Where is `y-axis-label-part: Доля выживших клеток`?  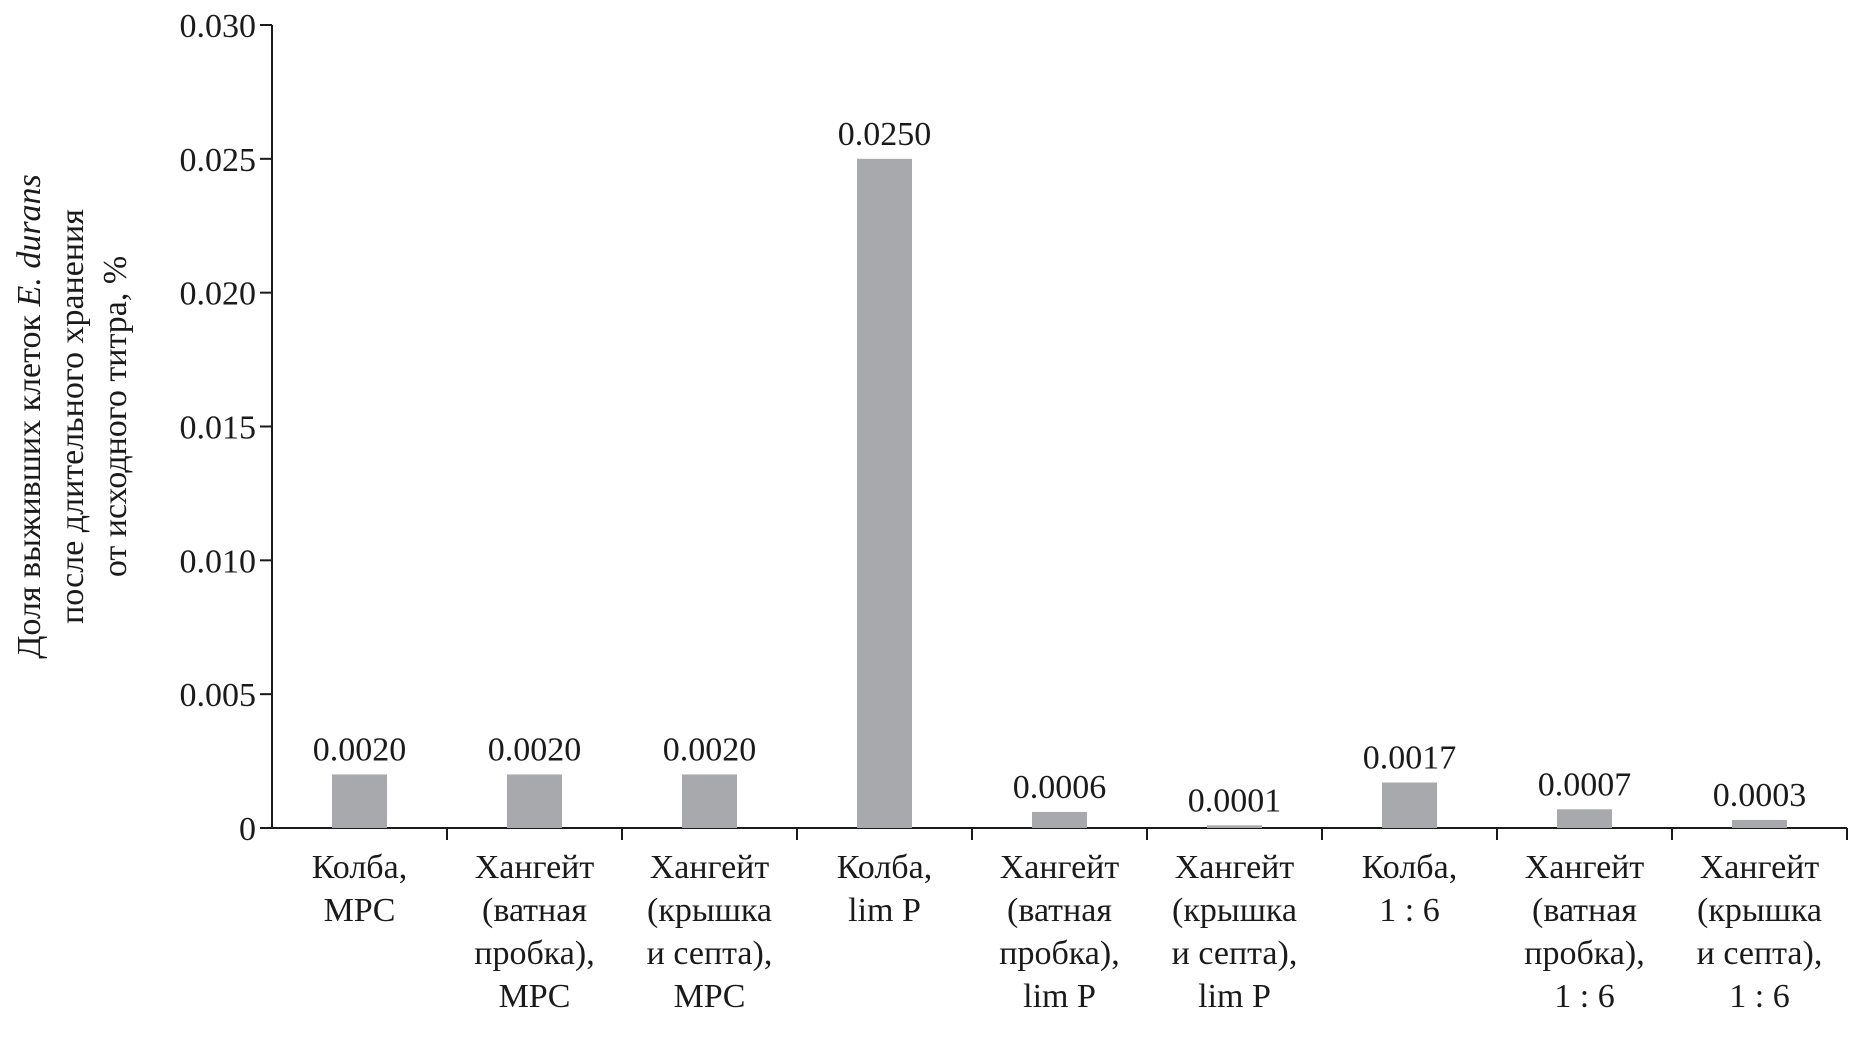
y-axis-label-part: Доля выживших клеток is located at coordinates (29, 482).